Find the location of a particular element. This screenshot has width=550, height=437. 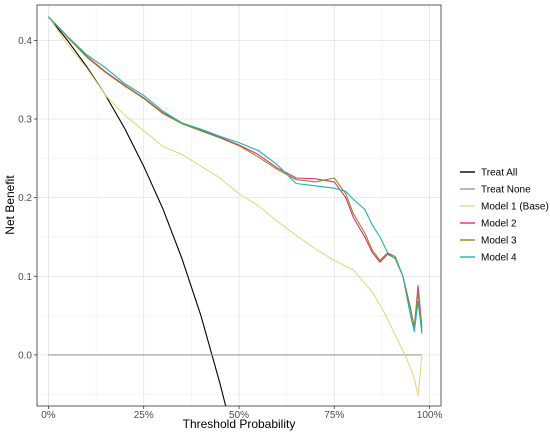

y-axis-title: Net Benefit is located at coordinates (10, 205).